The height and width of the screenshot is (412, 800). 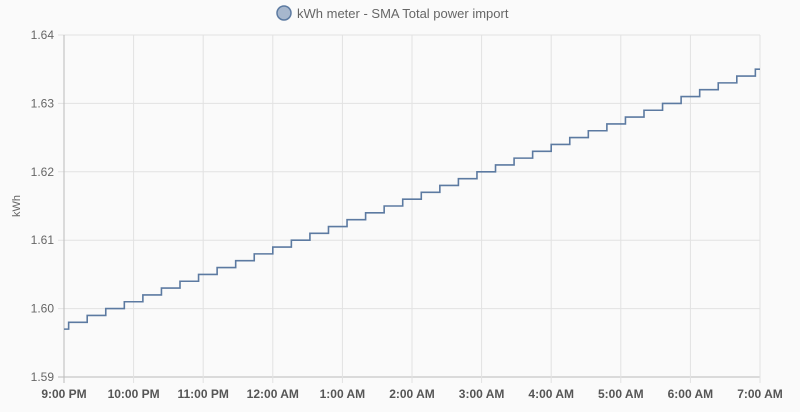 I want to click on x-tick-label: 2:00 AM, so click(x=412, y=394).